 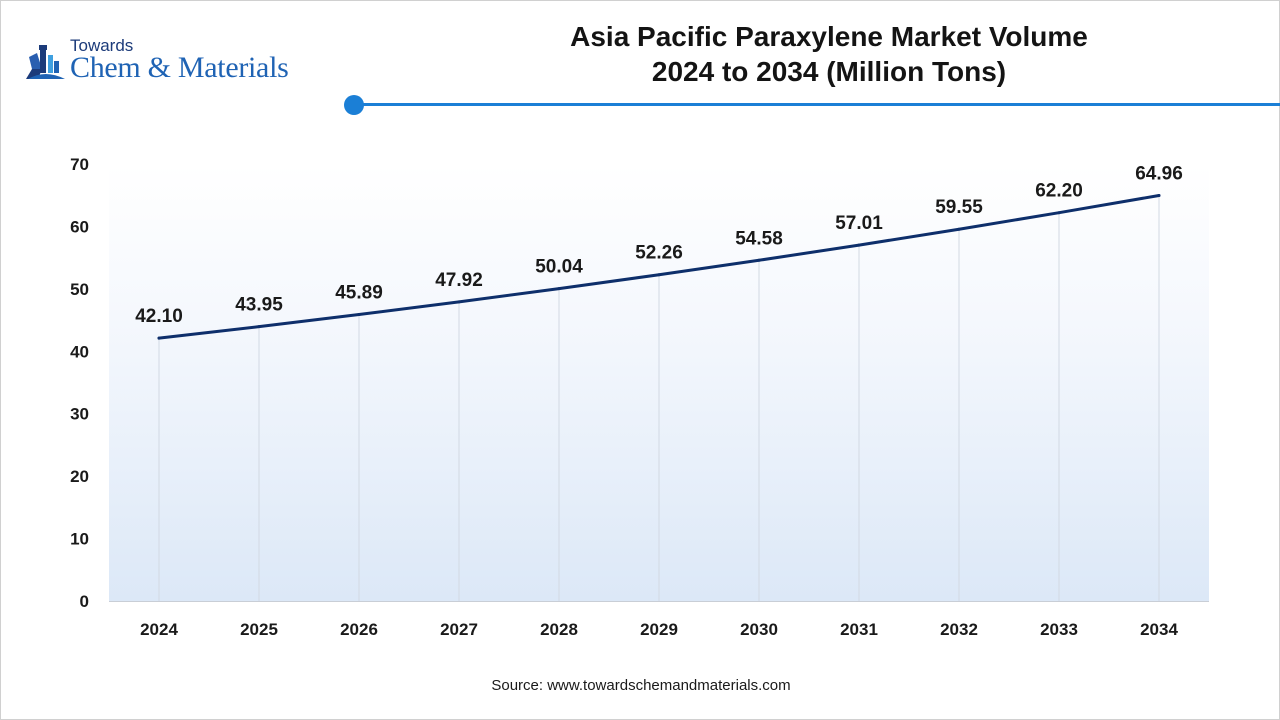 What do you see at coordinates (159, 316) in the screenshot?
I see `data-label: 42.10` at bounding box center [159, 316].